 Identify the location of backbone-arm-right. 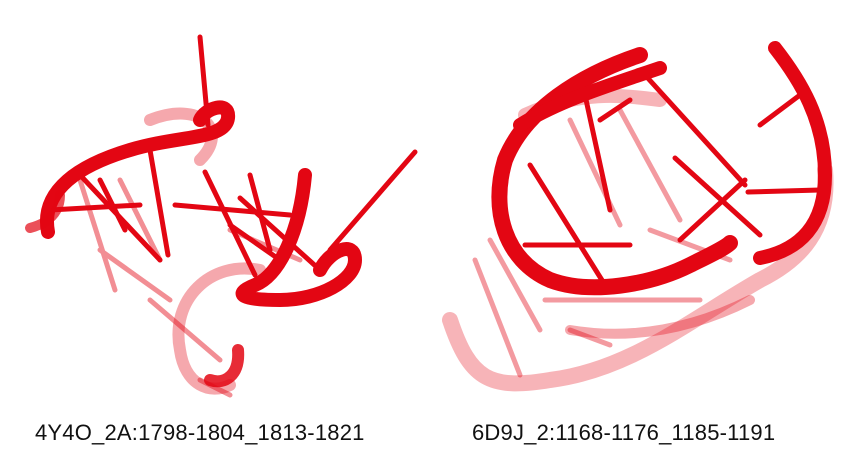
(792, 153).